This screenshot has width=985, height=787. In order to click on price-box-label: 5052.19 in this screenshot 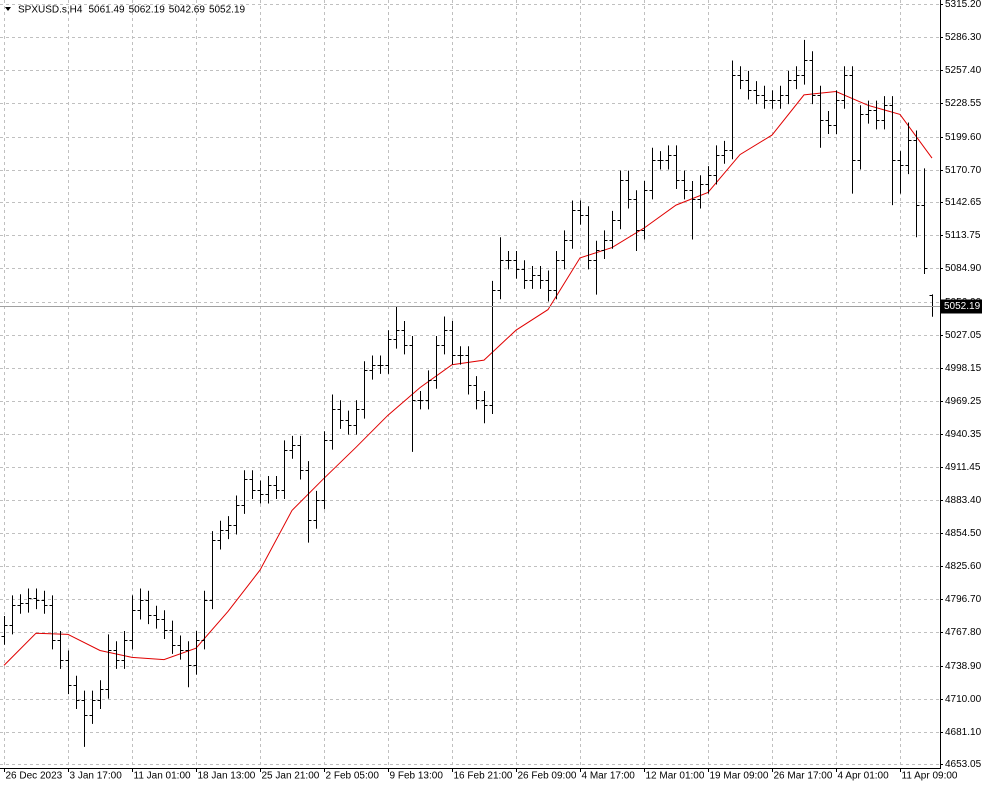, I will do `click(962, 306)`.